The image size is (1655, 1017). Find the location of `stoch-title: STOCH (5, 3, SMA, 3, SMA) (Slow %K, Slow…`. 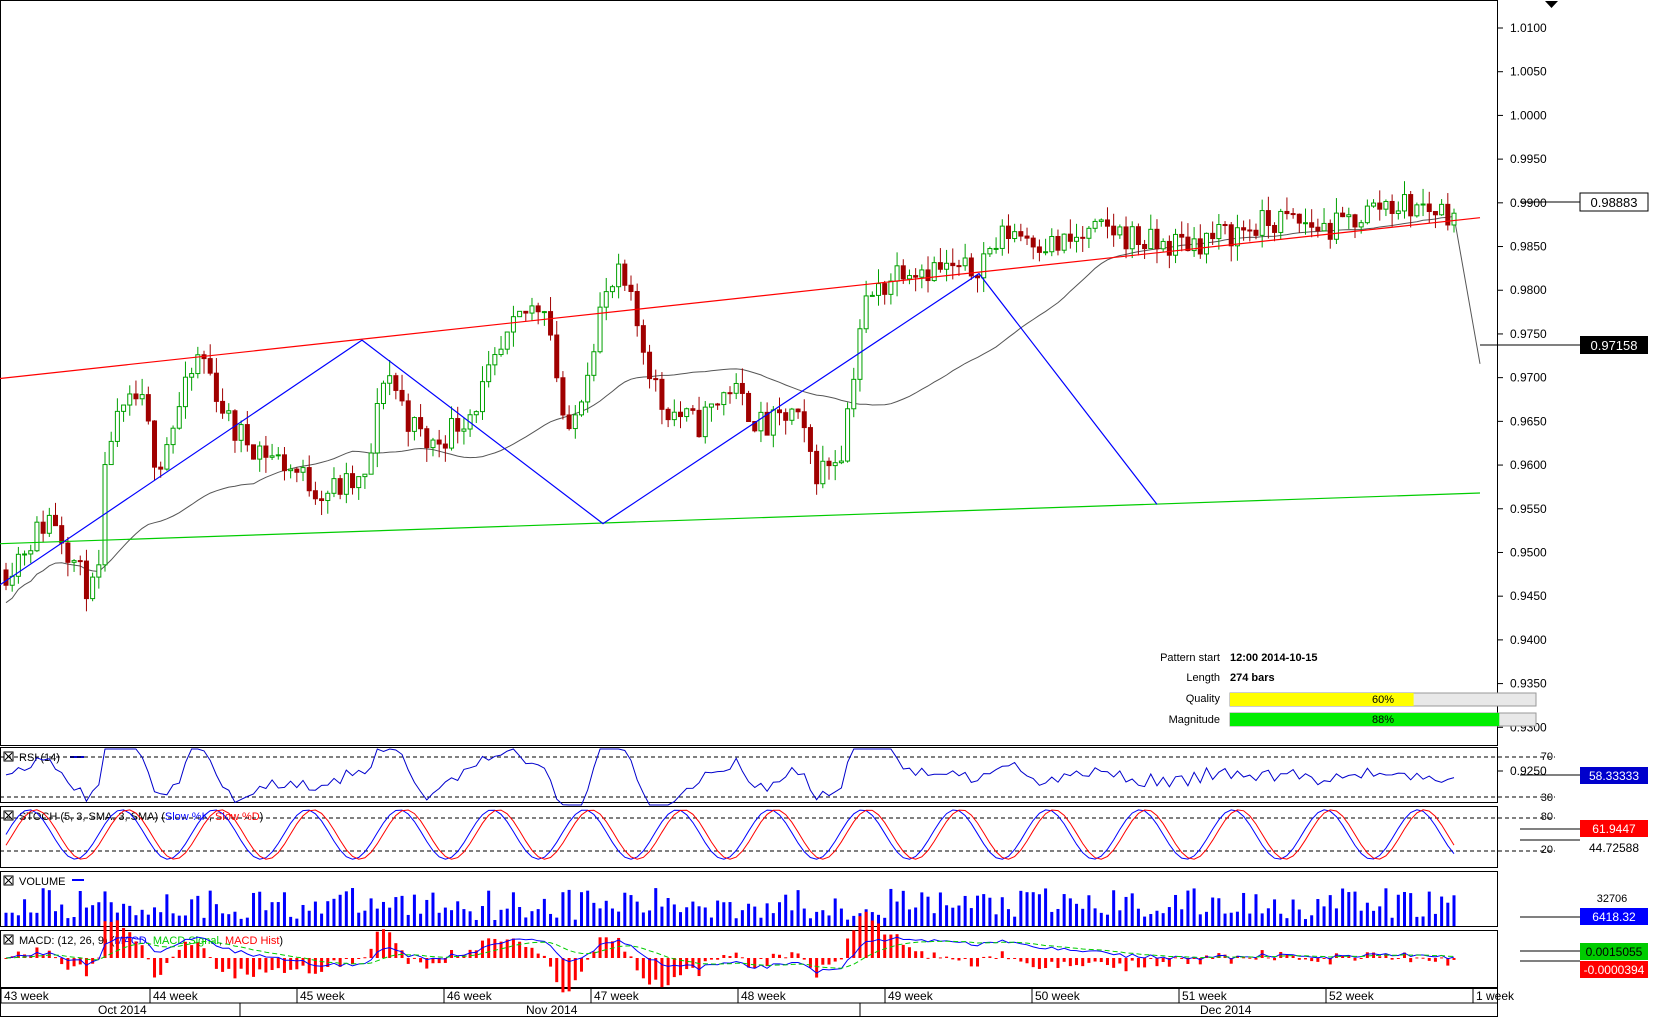

stoch-title: STOCH (5, 3, SMA, 3, SMA) (Slow %K, Slow… is located at coordinates (141, 817).